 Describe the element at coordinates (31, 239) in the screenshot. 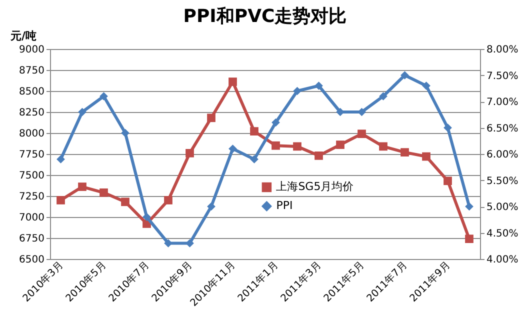

I see `y-tick-label: 6750` at that location.